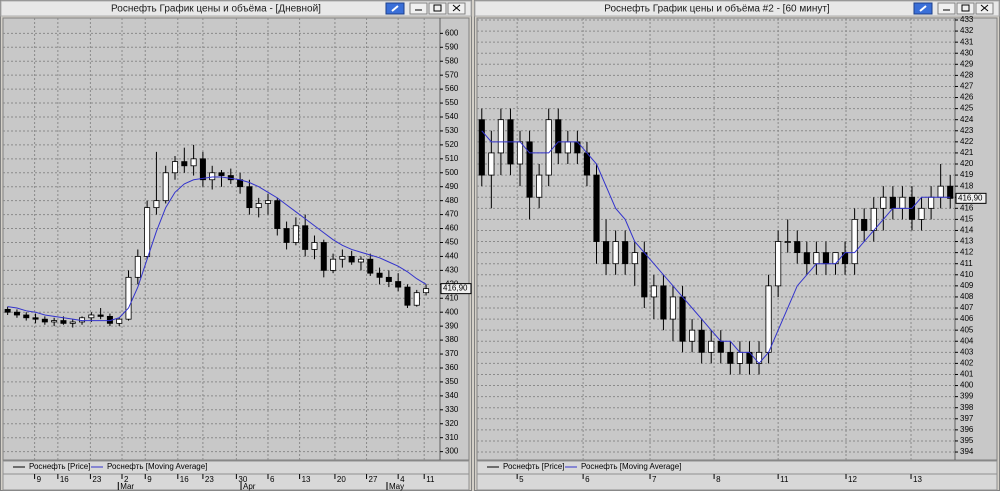 This screenshot has width=1000, height=491. Describe the element at coordinates (852, 479) in the screenshot. I see `x-tick-label: 12` at that location.